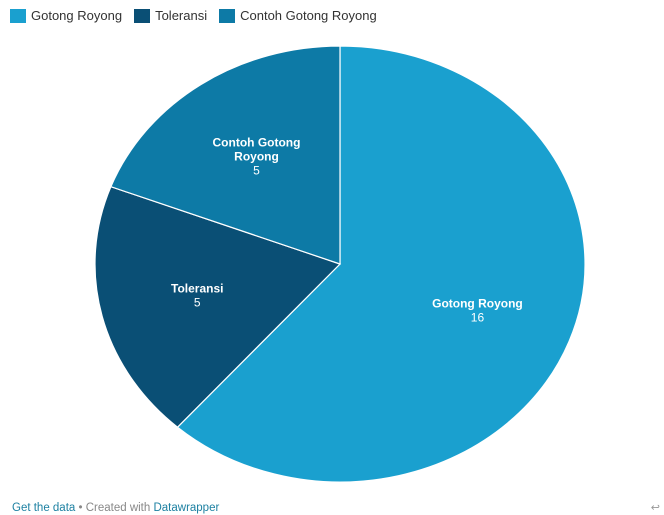  Describe the element at coordinates (257, 142) in the screenshot. I see `slice-label-name: Contoh Gotong` at that location.